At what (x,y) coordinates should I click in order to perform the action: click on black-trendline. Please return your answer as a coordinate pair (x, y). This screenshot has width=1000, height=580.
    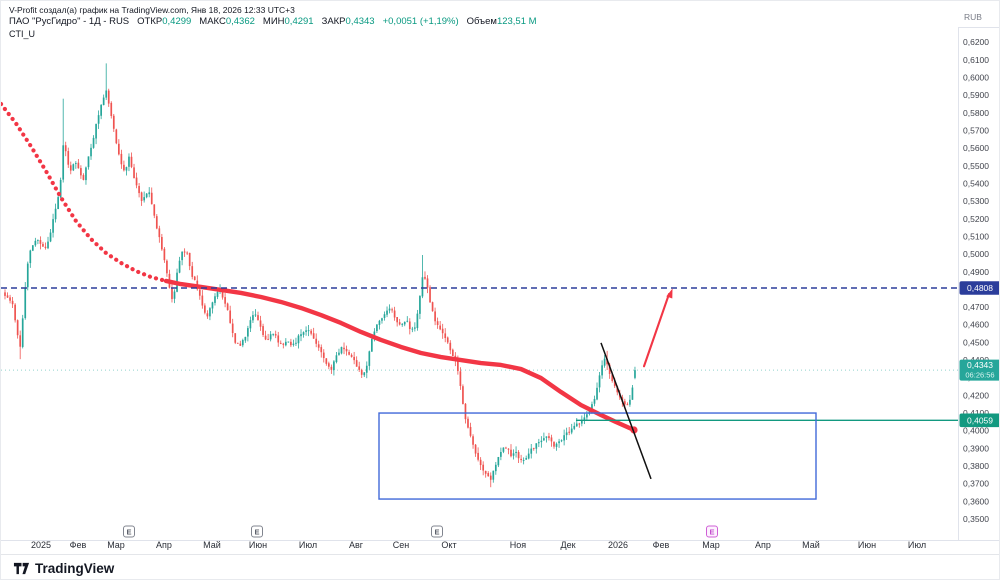
    Looking at the image, I should click on (626, 411).